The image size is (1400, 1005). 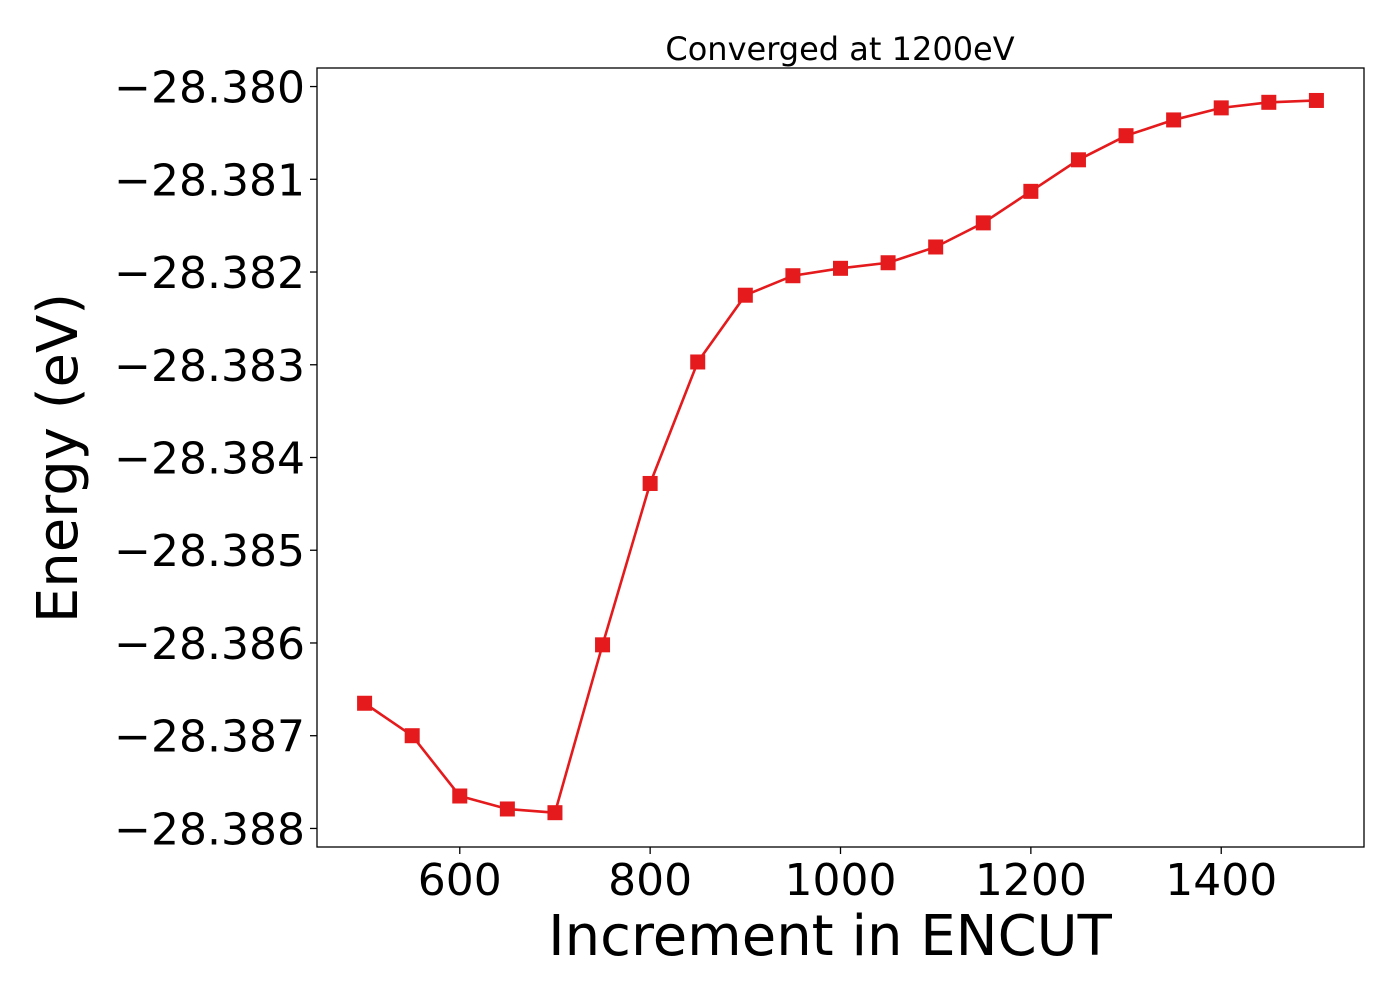 What do you see at coordinates (209, 459) in the screenshot?
I see `y-tick-label: −28.384` at bounding box center [209, 459].